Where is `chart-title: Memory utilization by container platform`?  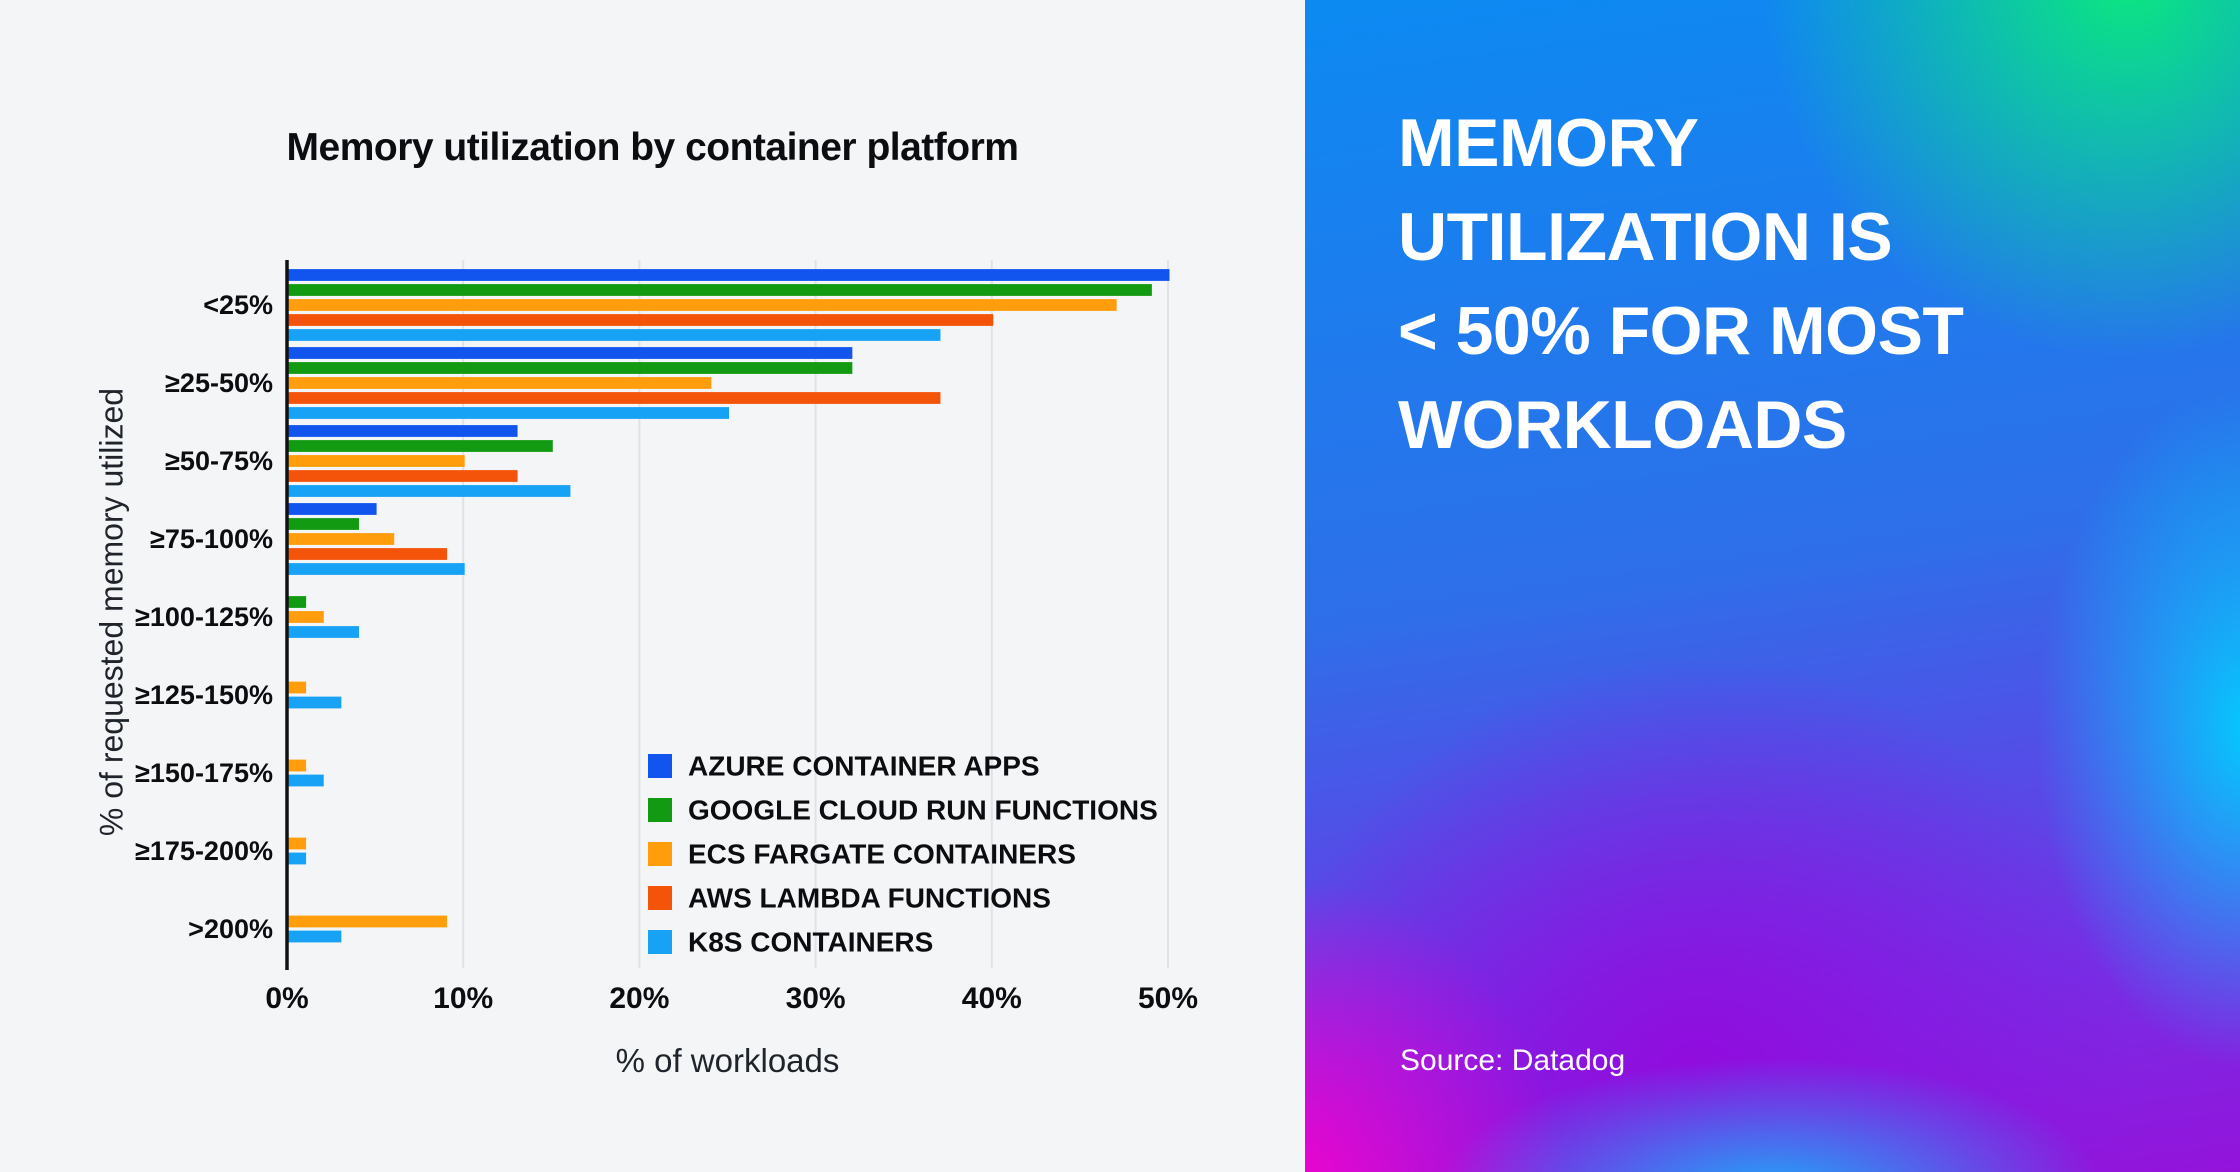
chart-title: Memory utilization by container platform is located at coordinates (652, 147).